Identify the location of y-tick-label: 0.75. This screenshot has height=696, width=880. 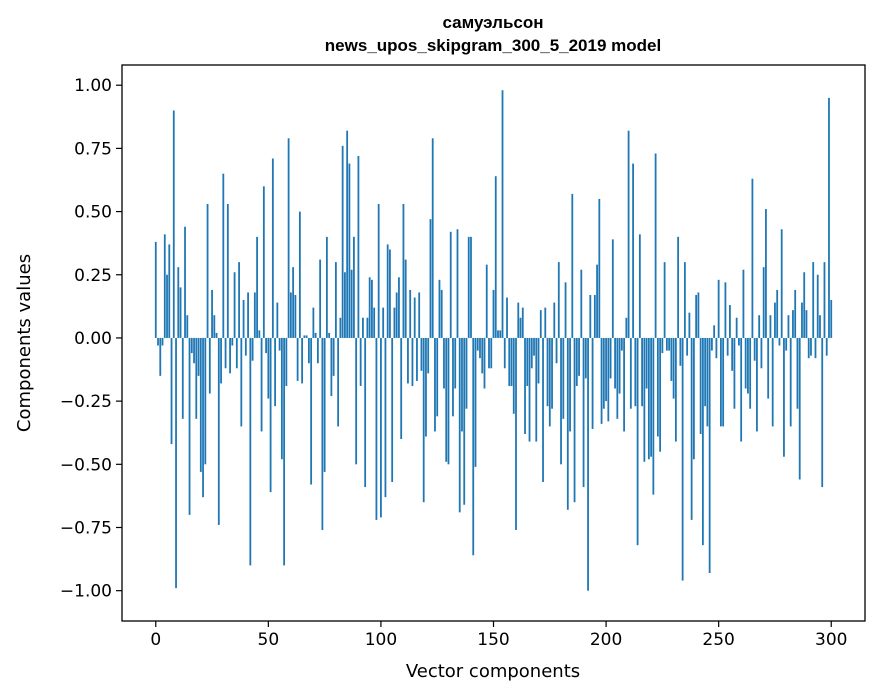
(93, 149).